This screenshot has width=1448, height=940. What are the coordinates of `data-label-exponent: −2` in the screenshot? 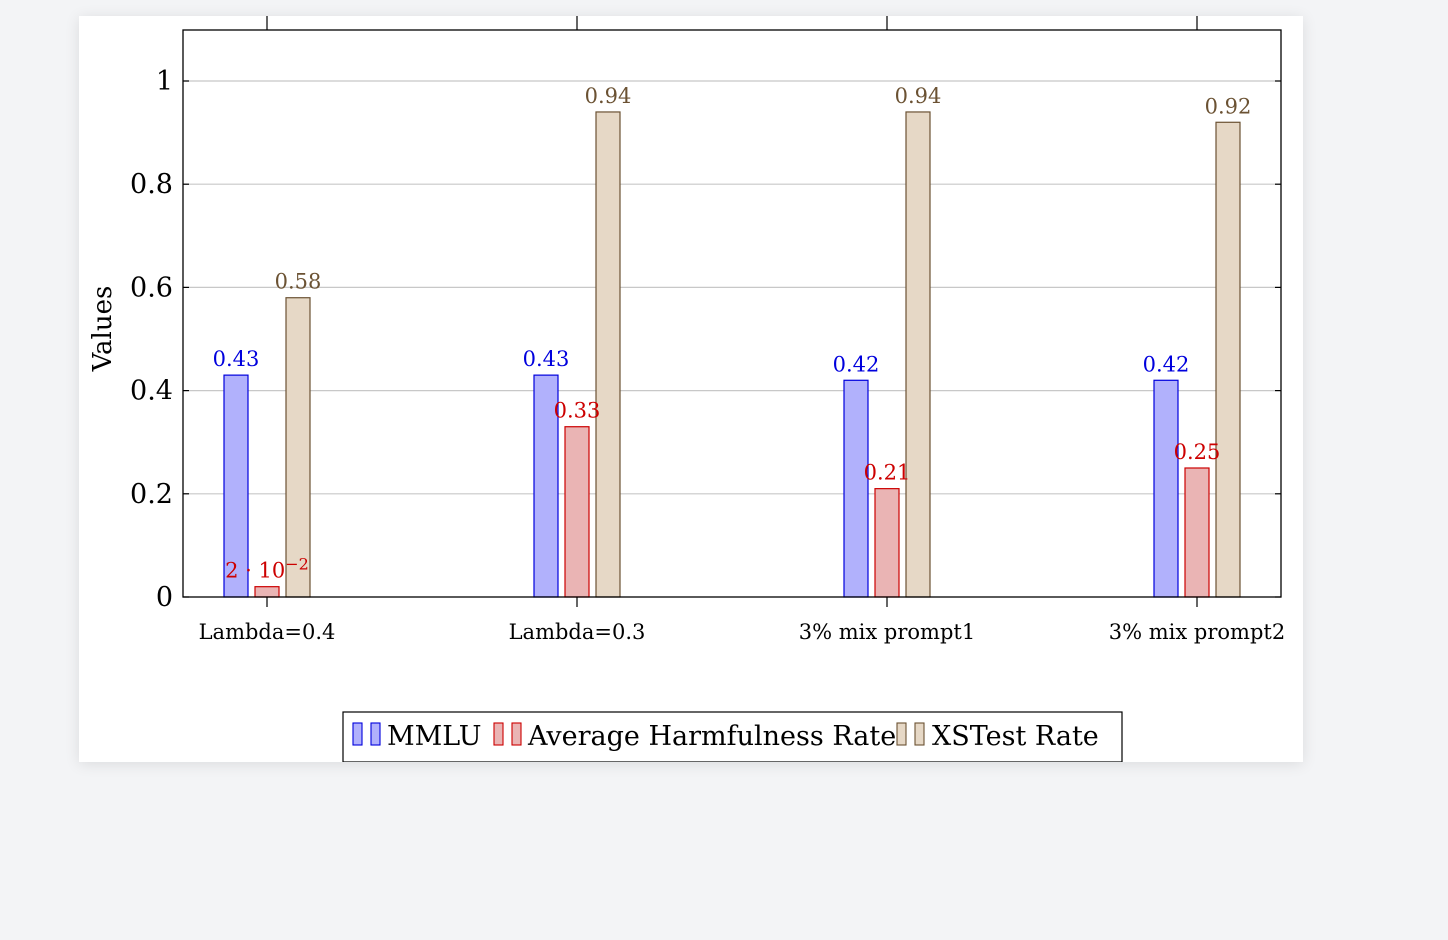 It's located at (297, 564).